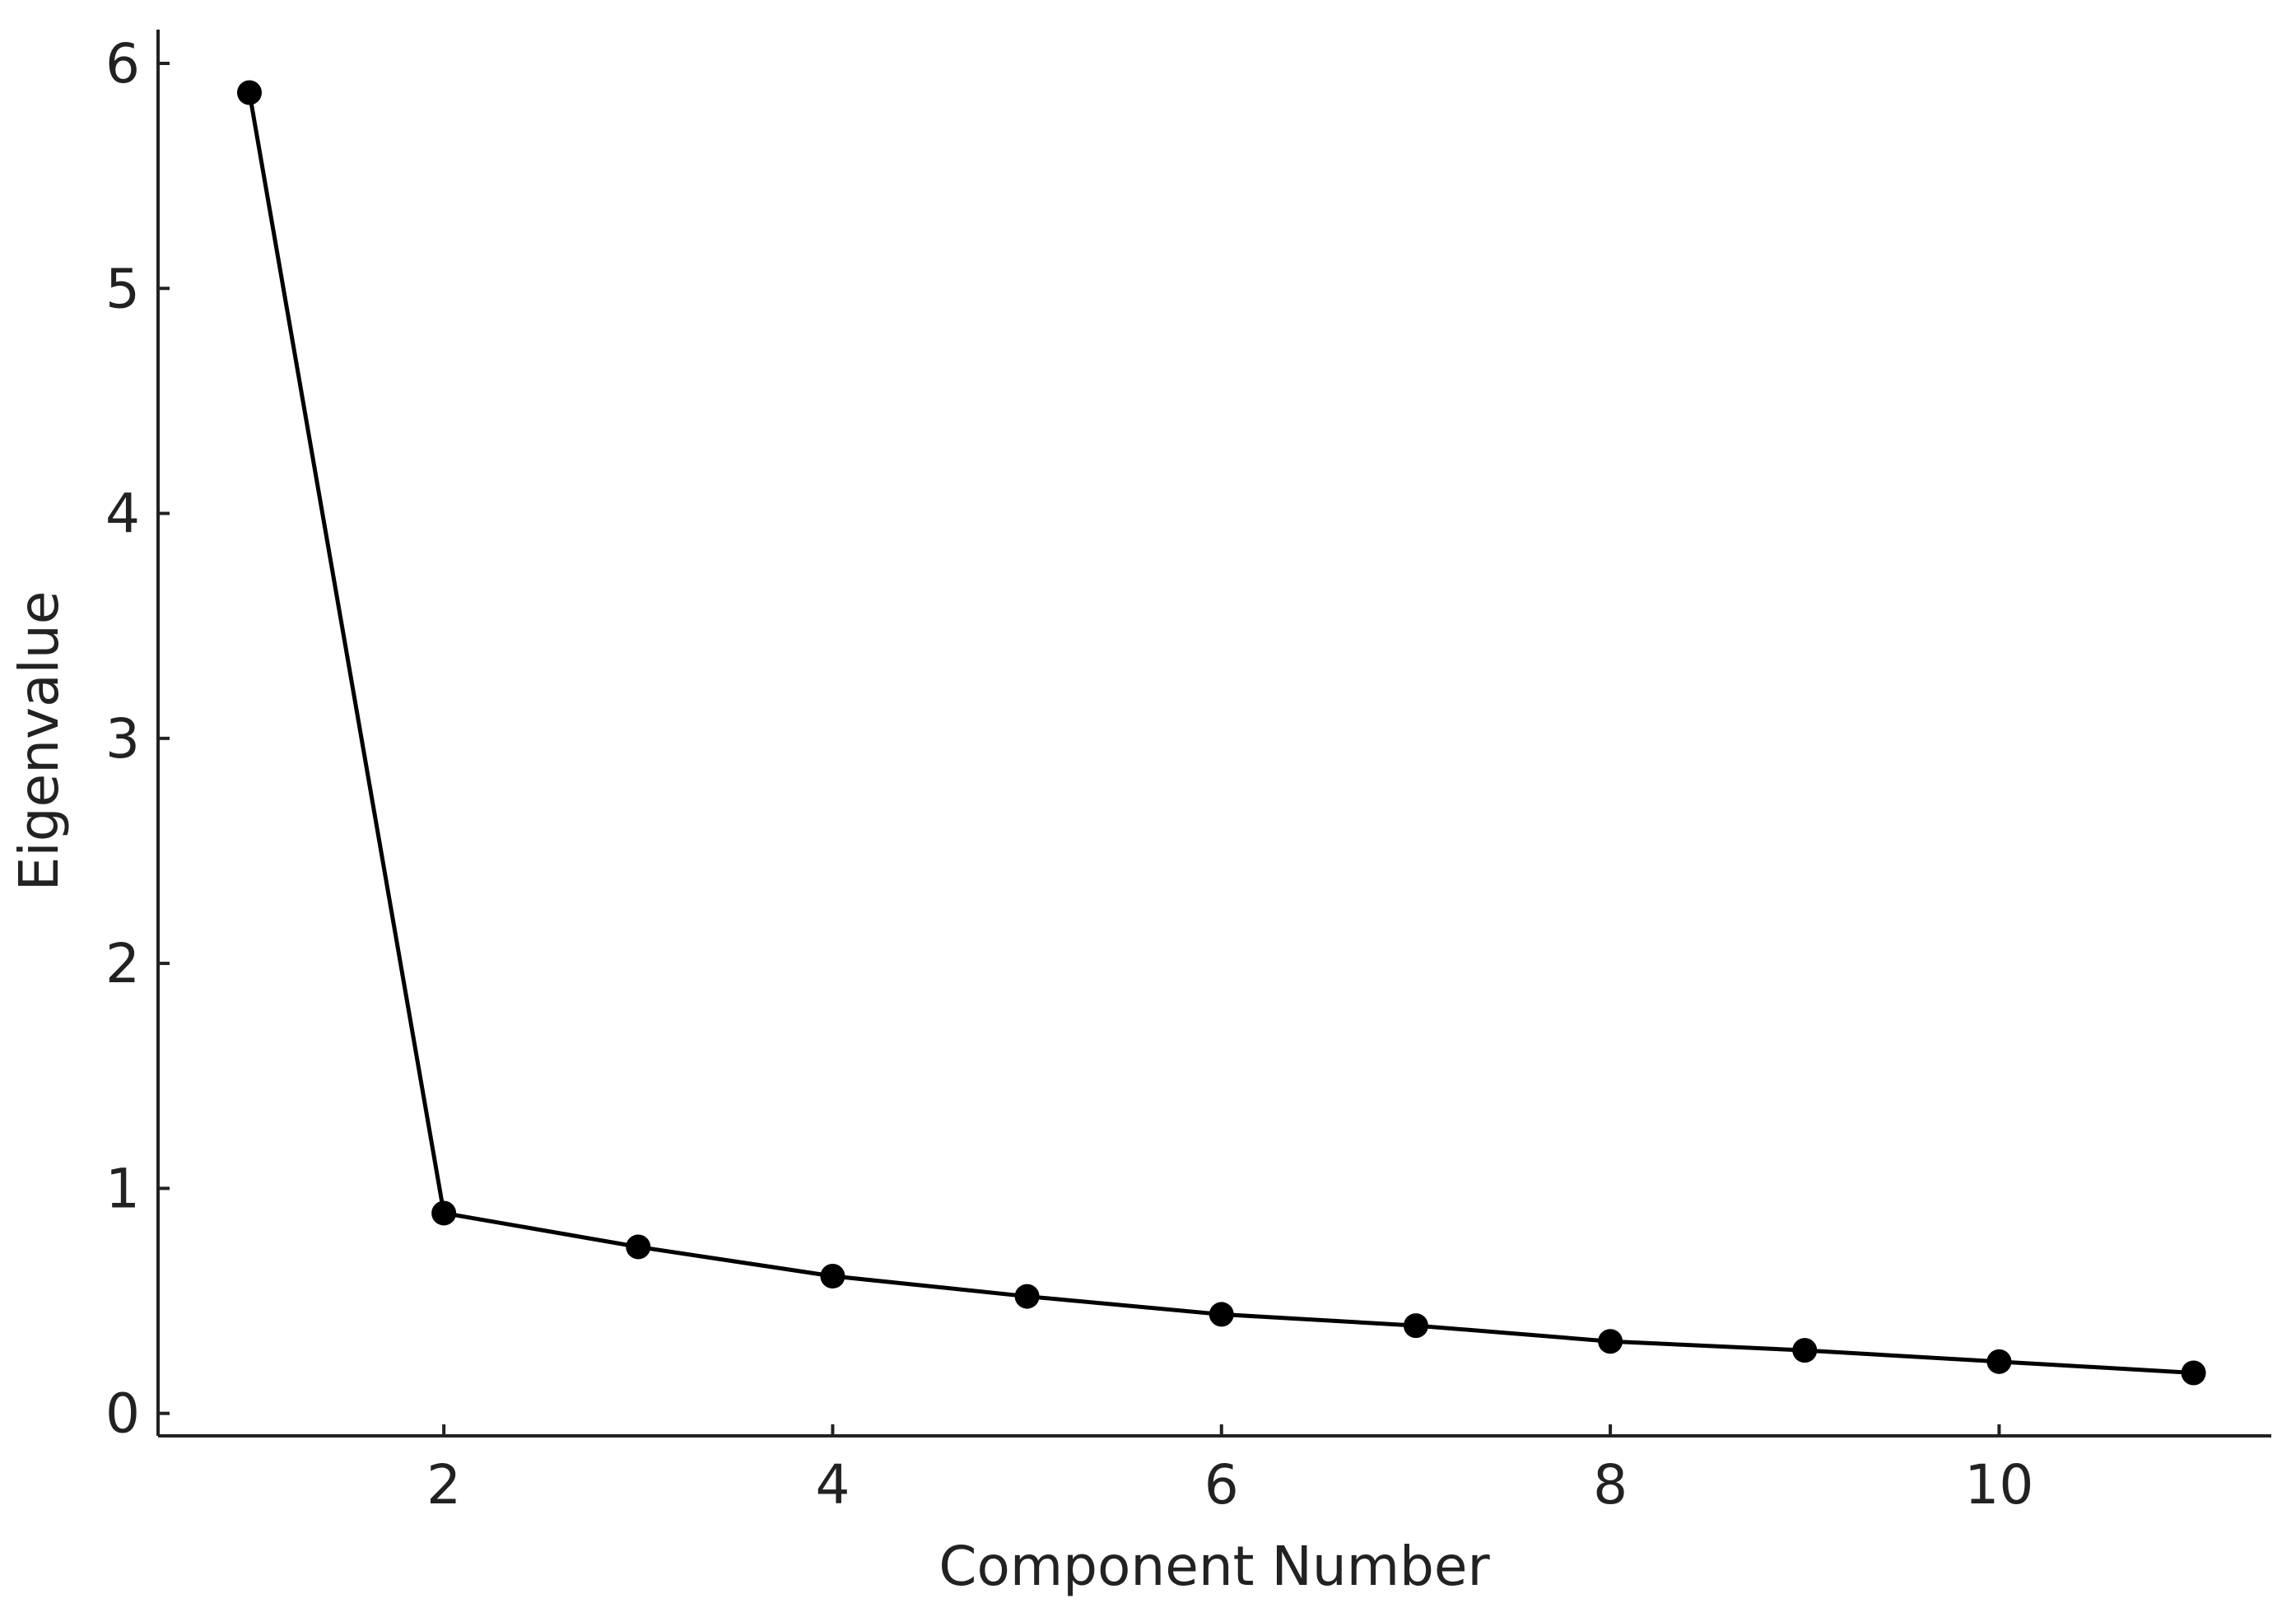 The width and height of the screenshot is (2296, 1617). What do you see at coordinates (122, 1188) in the screenshot?
I see `y-tick-label: 1` at bounding box center [122, 1188].